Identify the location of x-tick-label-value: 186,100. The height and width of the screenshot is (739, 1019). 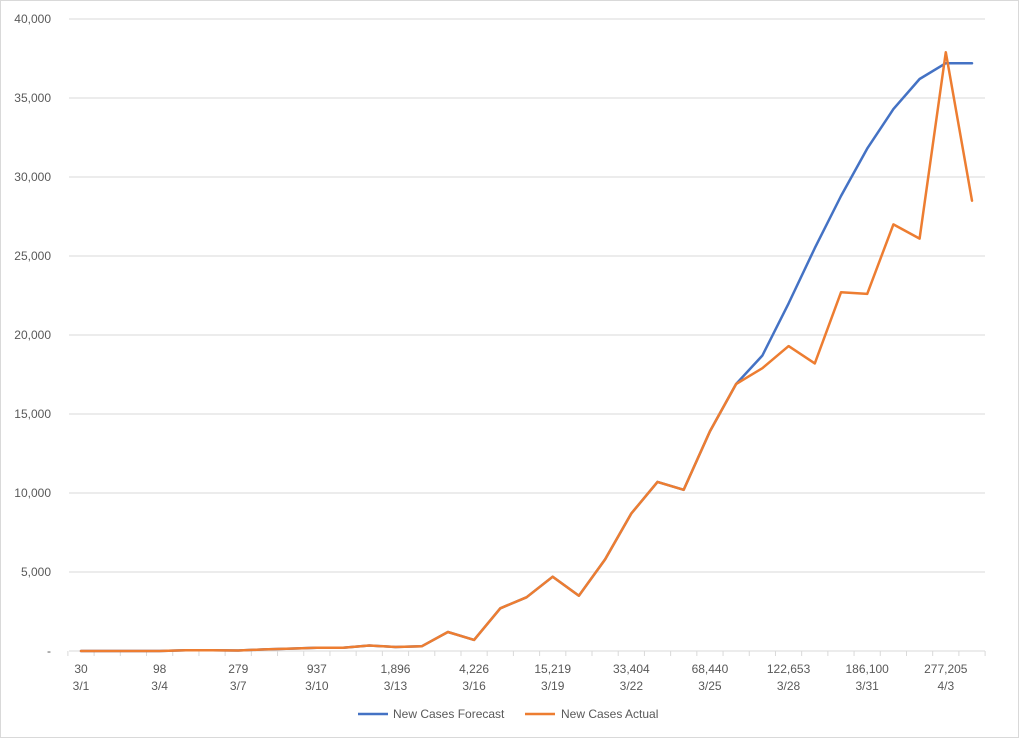
(867, 669).